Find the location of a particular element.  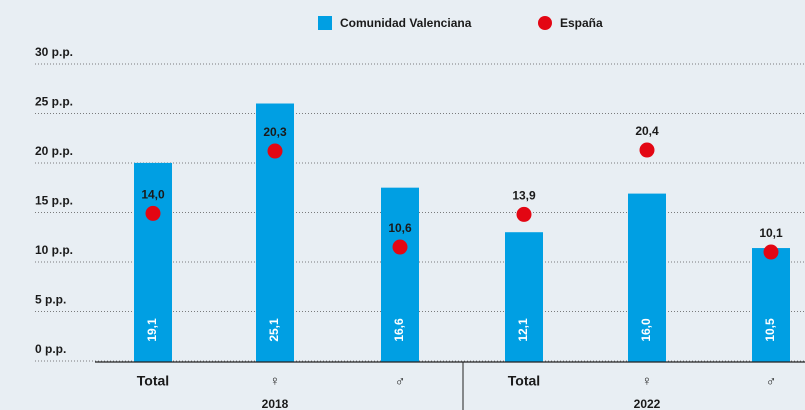

group-label: 2022 is located at coordinates (647, 403).